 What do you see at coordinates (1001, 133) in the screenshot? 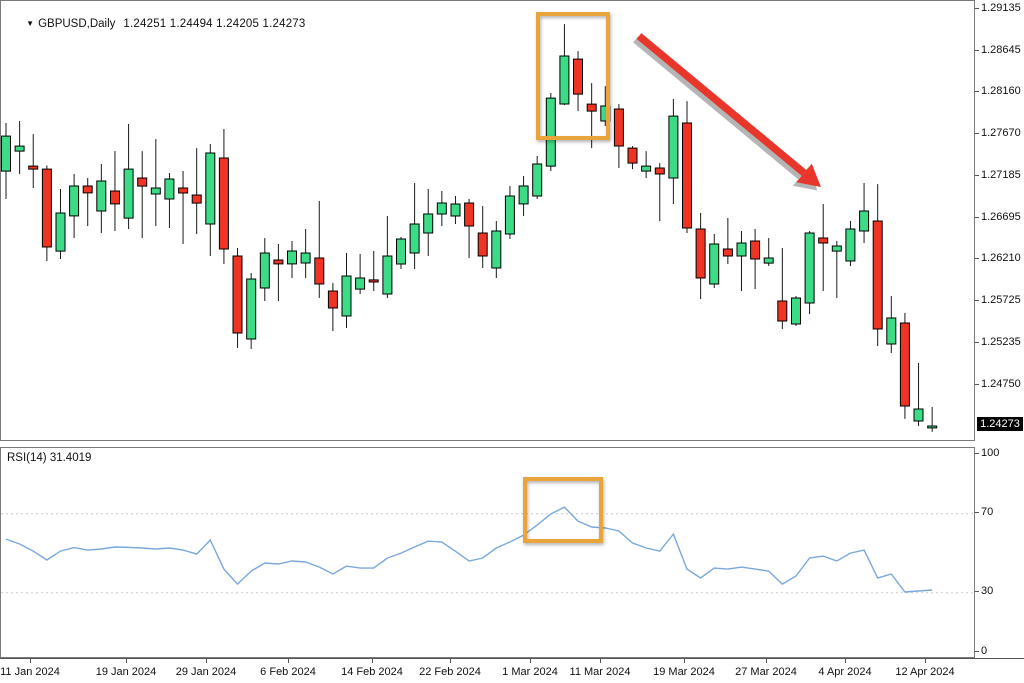
I see `price-axis-label: 1.27670` at bounding box center [1001, 133].